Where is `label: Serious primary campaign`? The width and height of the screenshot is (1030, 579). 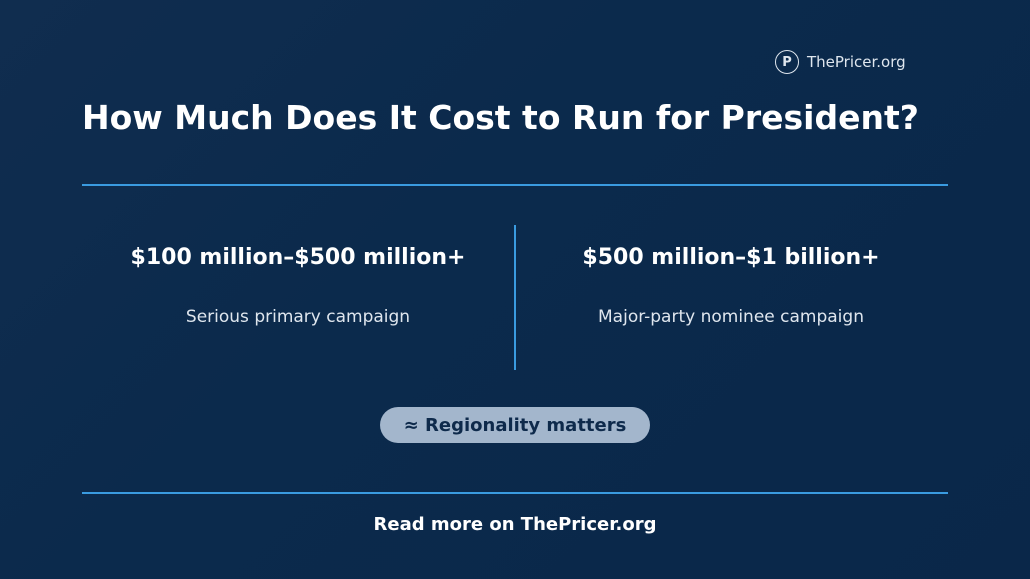 label: Serious primary campaign is located at coordinates (298, 317).